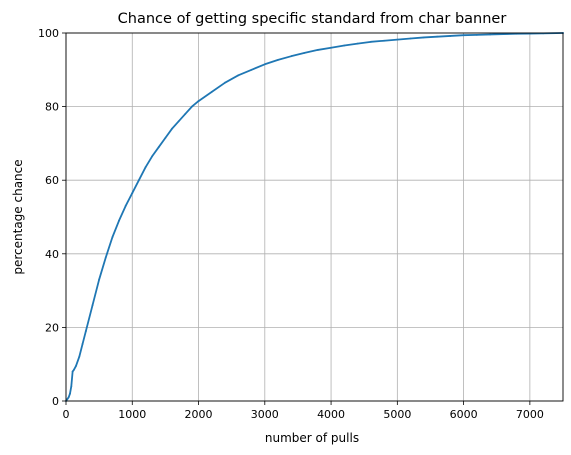  I want to click on y-axis-label: percentage chance, so click(18, 216).